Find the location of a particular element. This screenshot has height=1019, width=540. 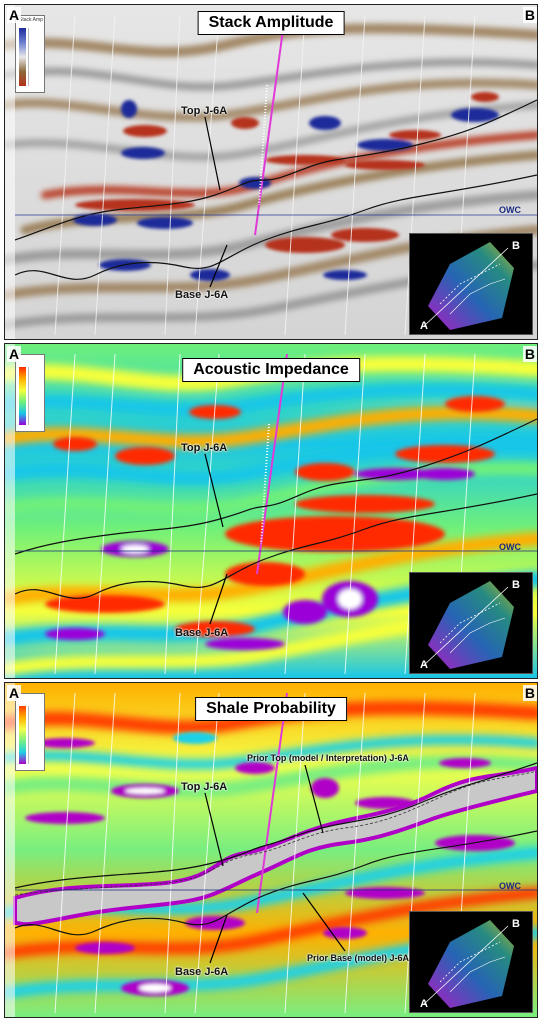

color-legend: Stack Amp is located at coordinates (30, 54).